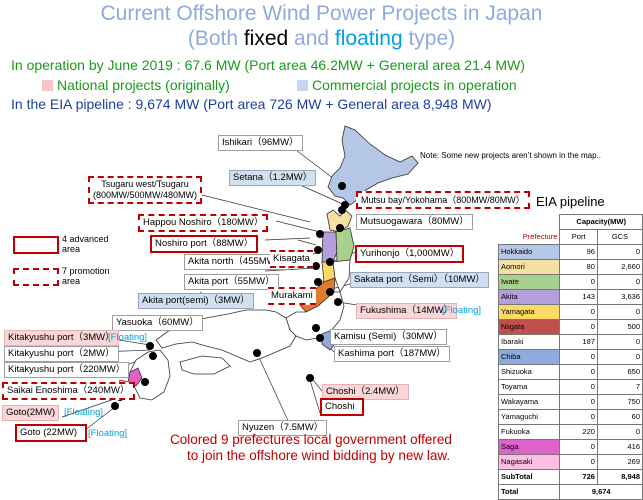  What do you see at coordinates (570, 297) in the screenshot?
I see `eia-table-row: Akita 143 3,636` at bounding box center [570, 297].